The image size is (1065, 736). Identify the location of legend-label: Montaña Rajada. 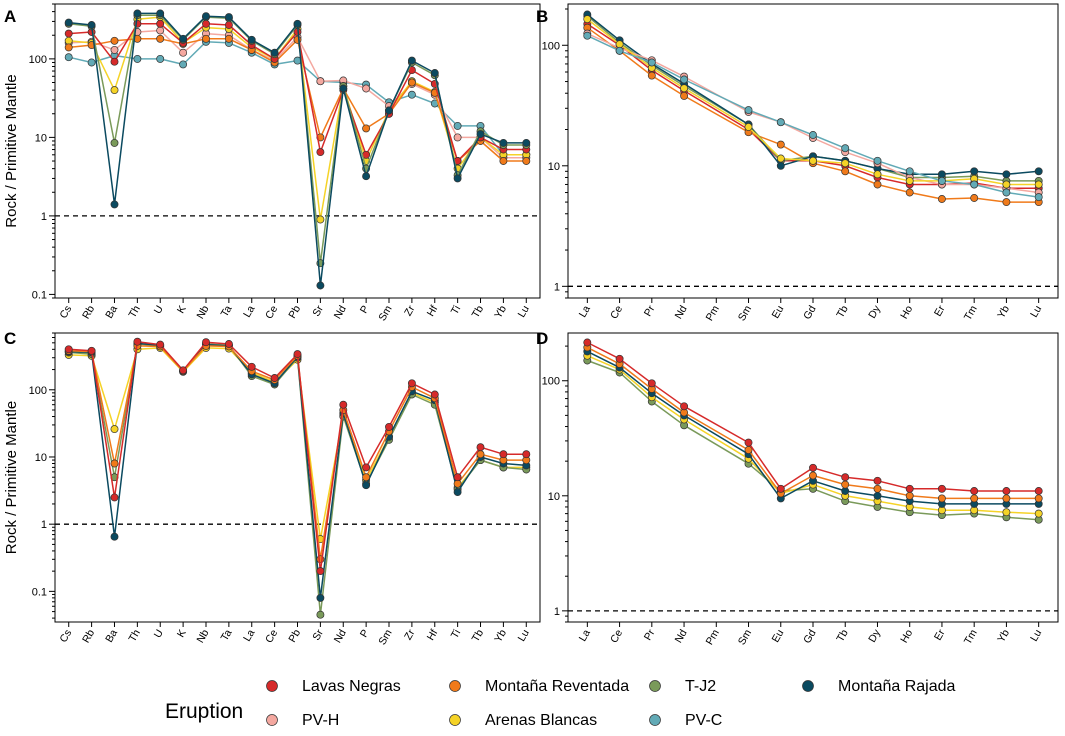
(897, 686).